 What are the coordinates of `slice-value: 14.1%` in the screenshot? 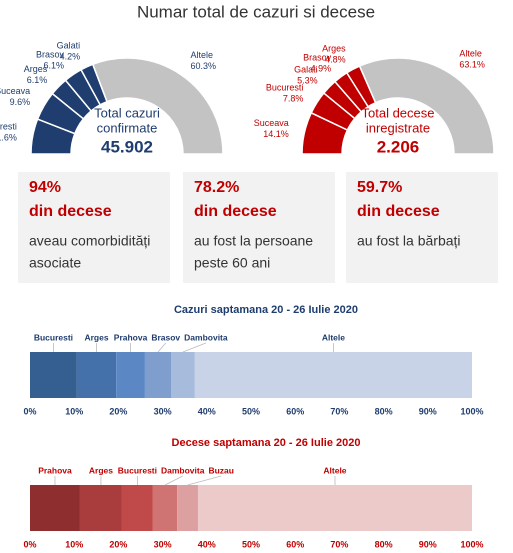 It's located at (276, 134).